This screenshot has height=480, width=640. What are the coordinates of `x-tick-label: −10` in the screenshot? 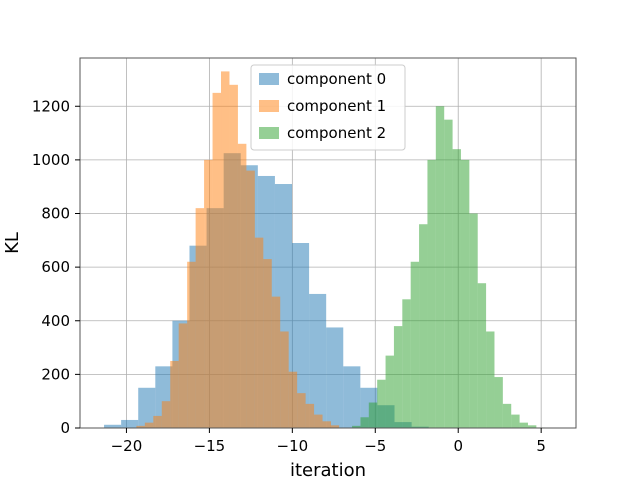 It's located at (293, 446).